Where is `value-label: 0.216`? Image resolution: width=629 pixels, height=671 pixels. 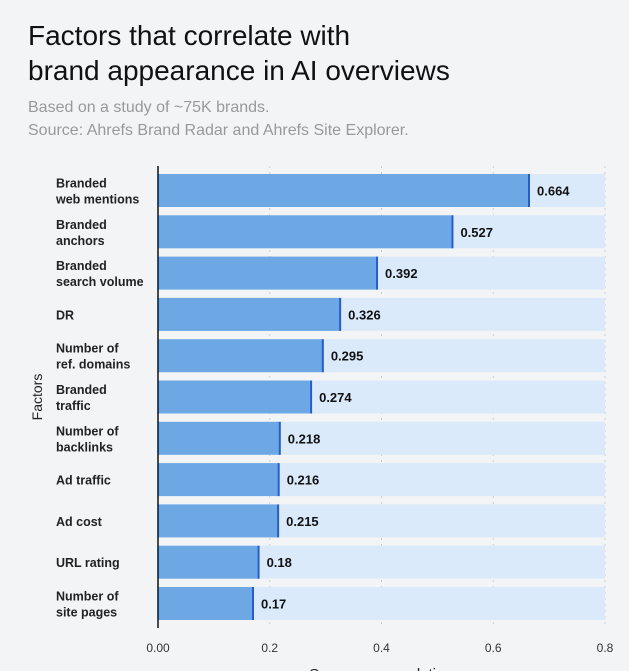 value-label: 0.216 is located at coordinates (303, 480).